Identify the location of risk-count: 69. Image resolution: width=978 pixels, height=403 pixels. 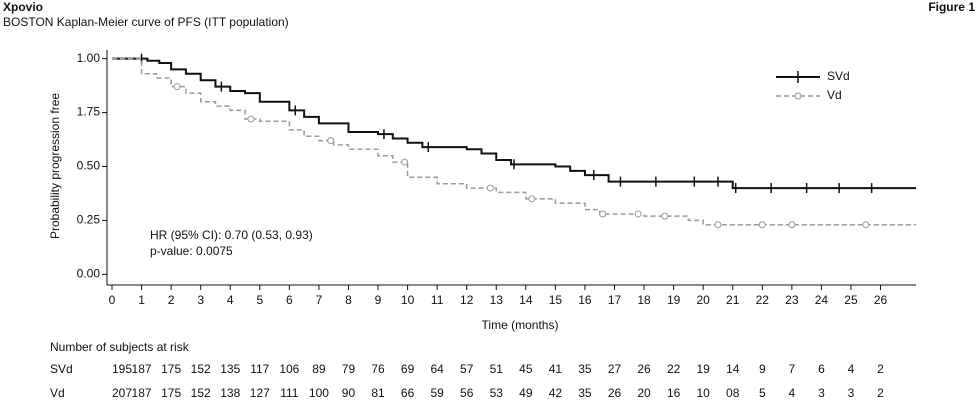
(408, 369).